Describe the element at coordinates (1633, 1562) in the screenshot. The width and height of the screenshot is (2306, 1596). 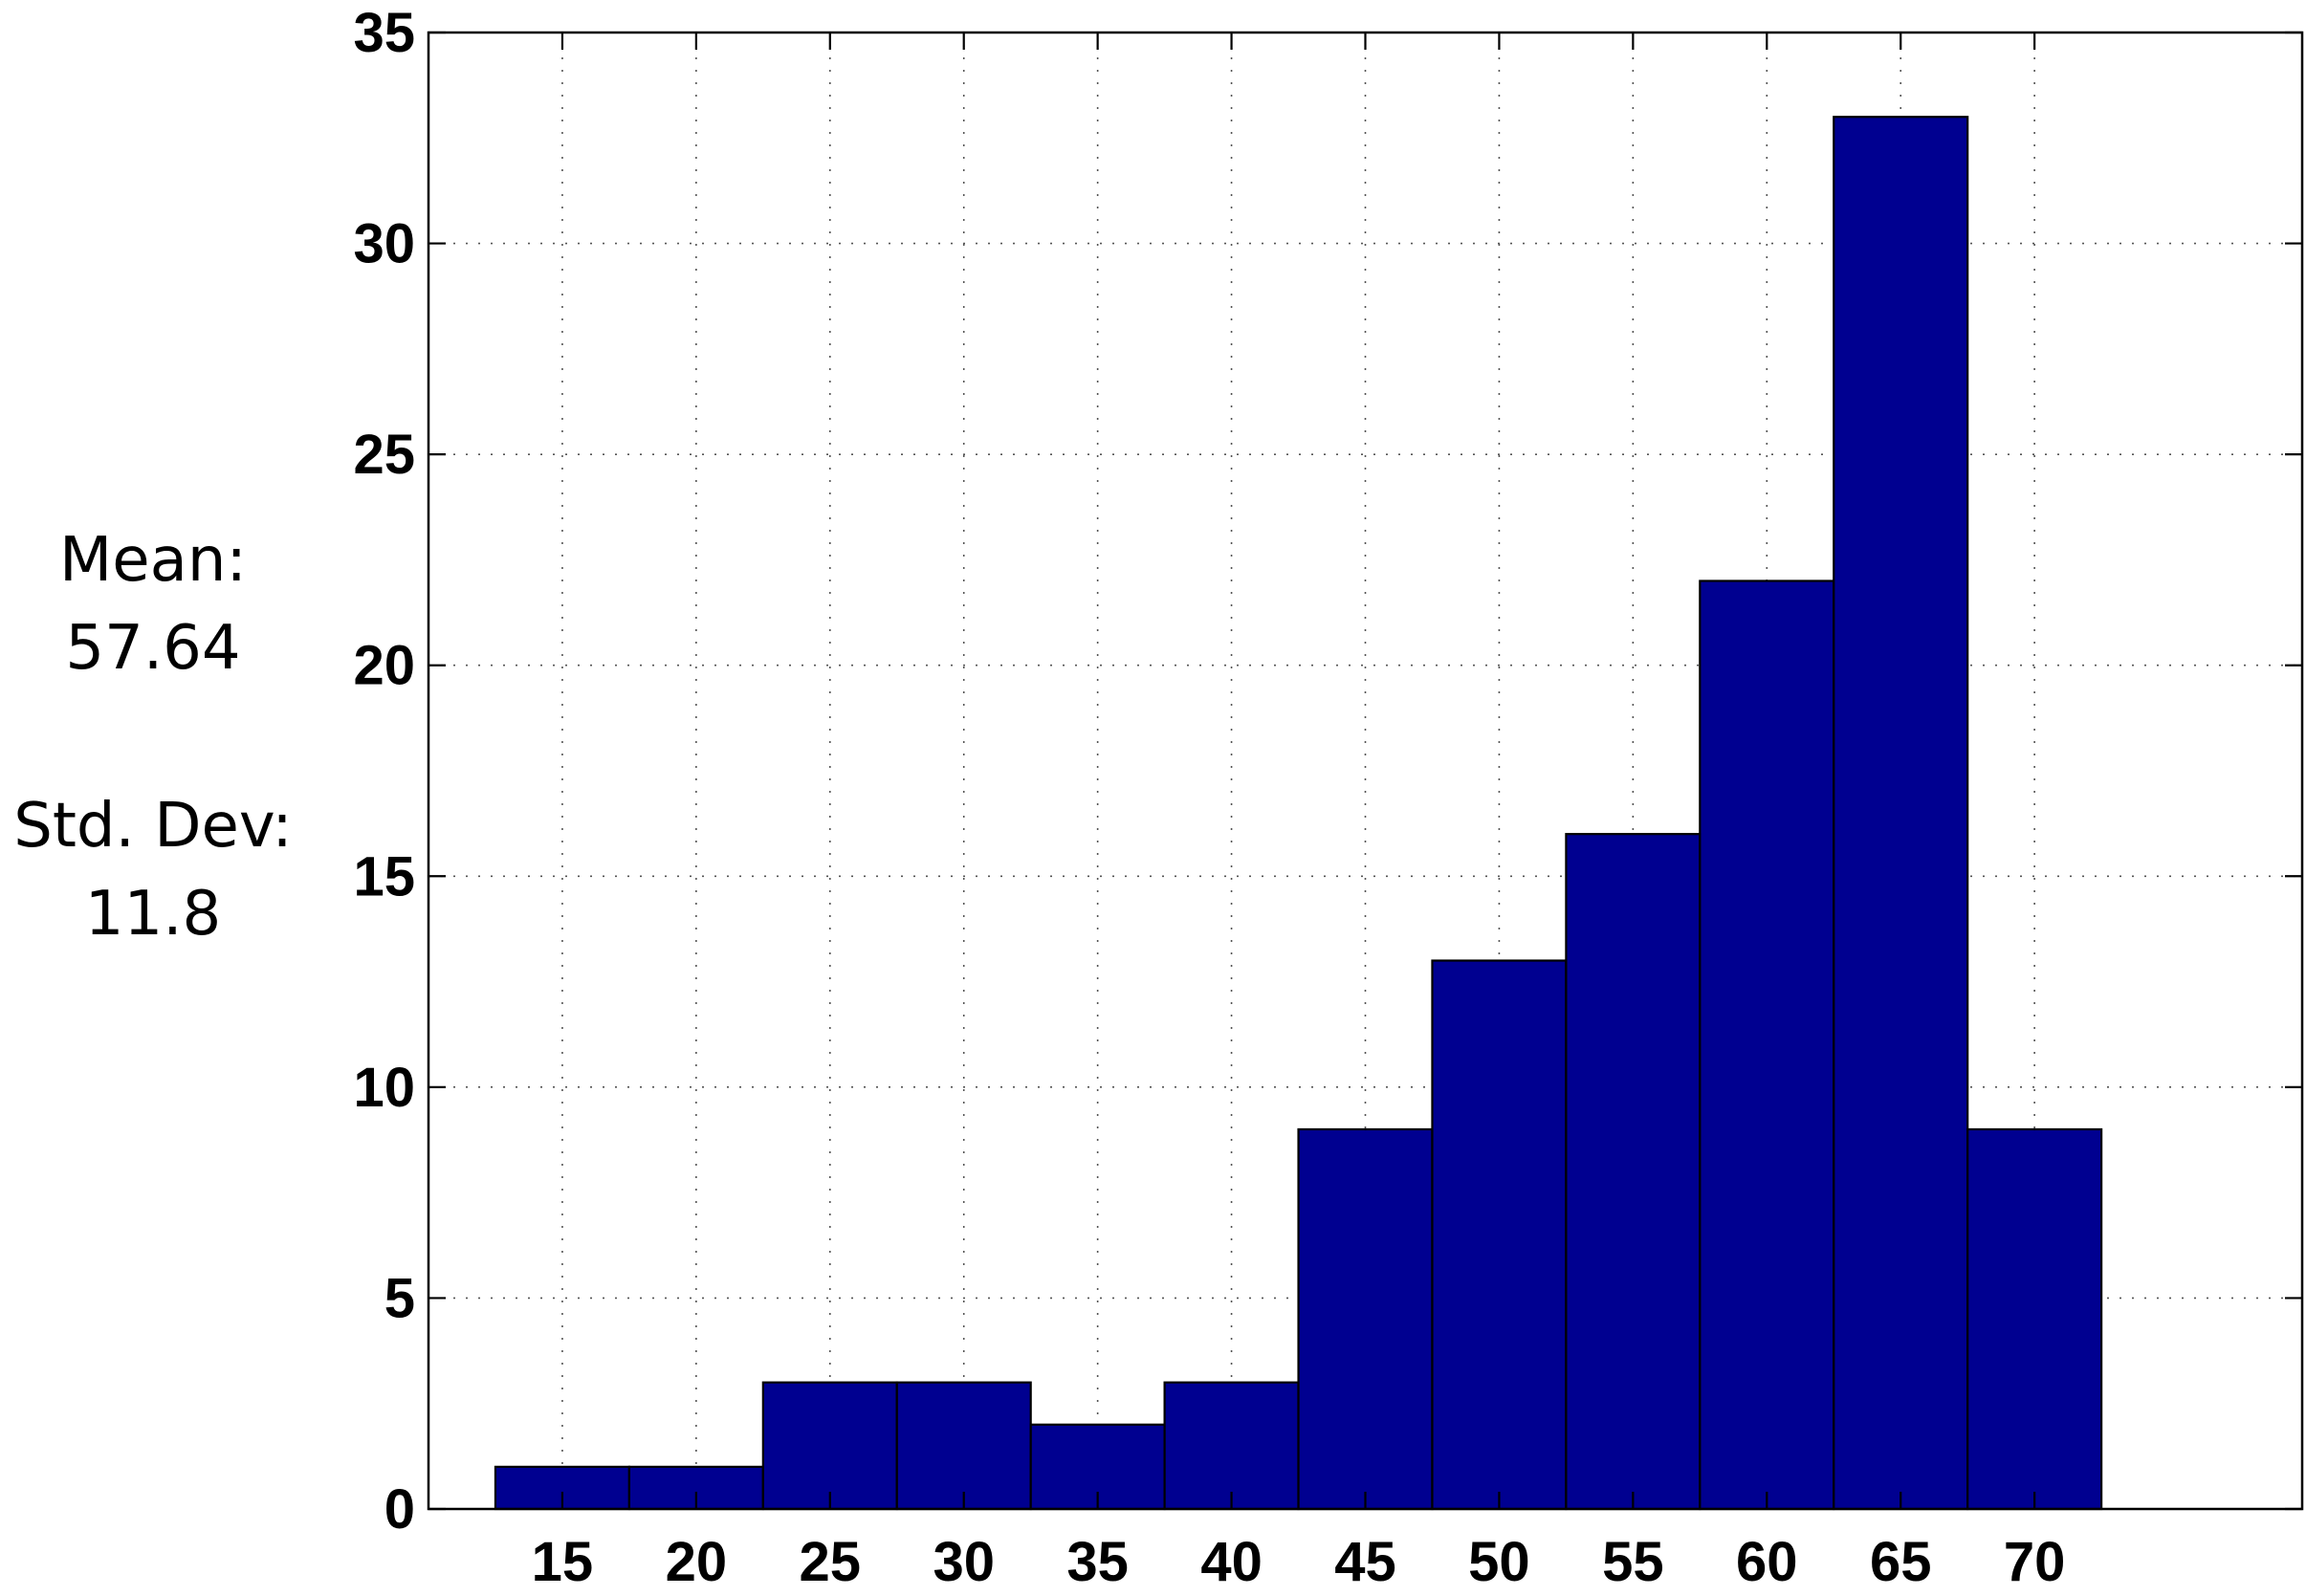
I see `x-tick-label-55: 55` at that location.